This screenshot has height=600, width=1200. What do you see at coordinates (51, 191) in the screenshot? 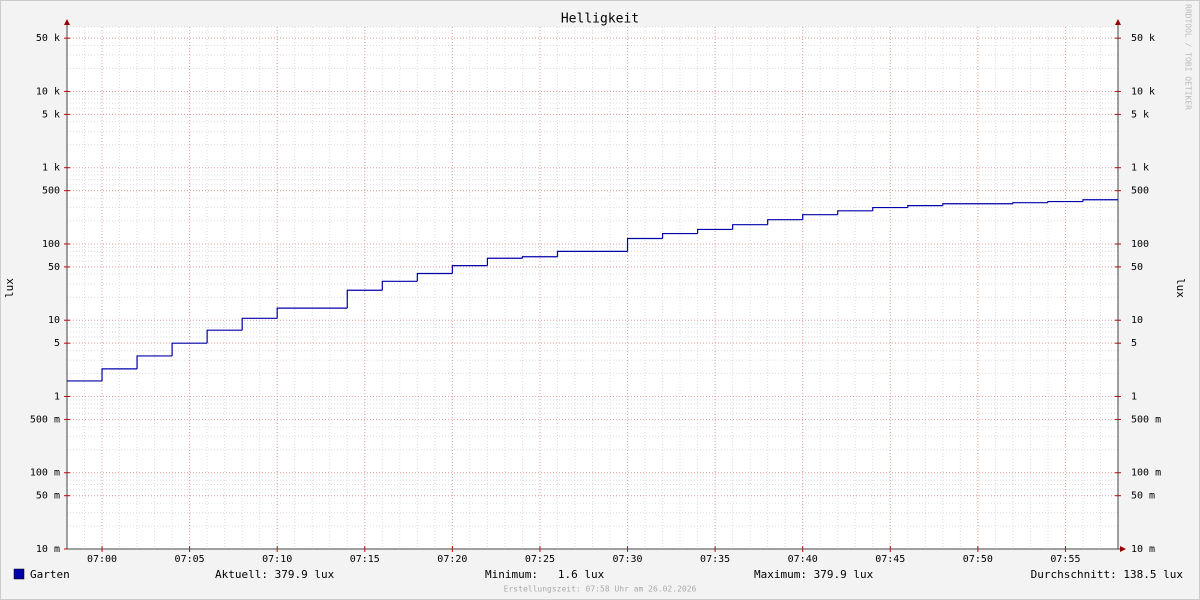
I see `y-tick-label: 500` at bounding box center [51, 191].